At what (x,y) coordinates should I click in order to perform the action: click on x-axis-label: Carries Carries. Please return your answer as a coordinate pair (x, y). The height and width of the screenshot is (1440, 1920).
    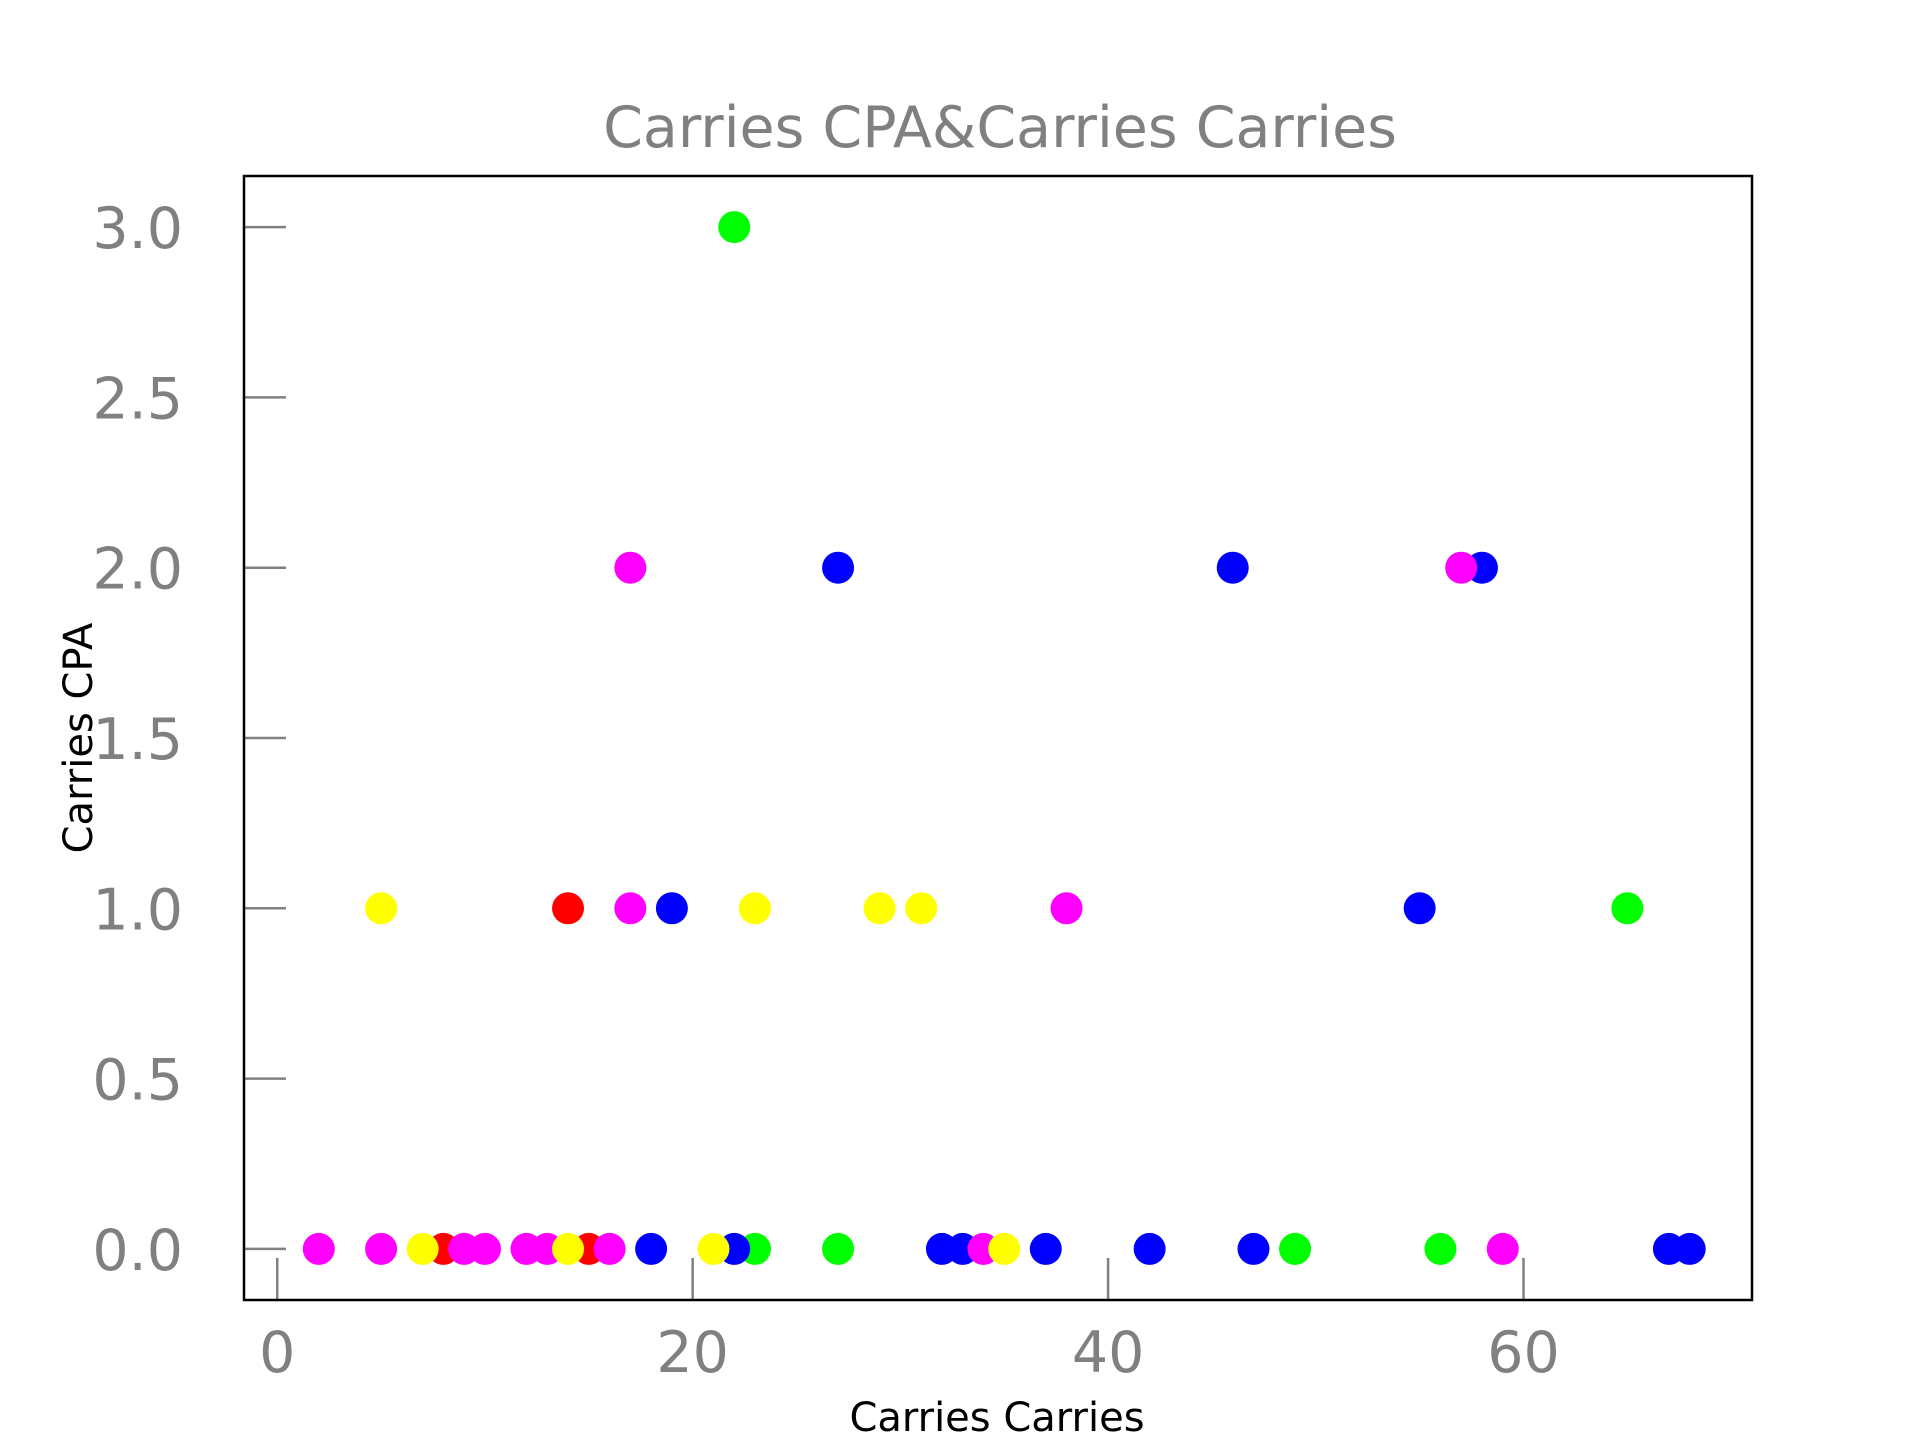
    Looking at the image, I should click on (996, 1417).